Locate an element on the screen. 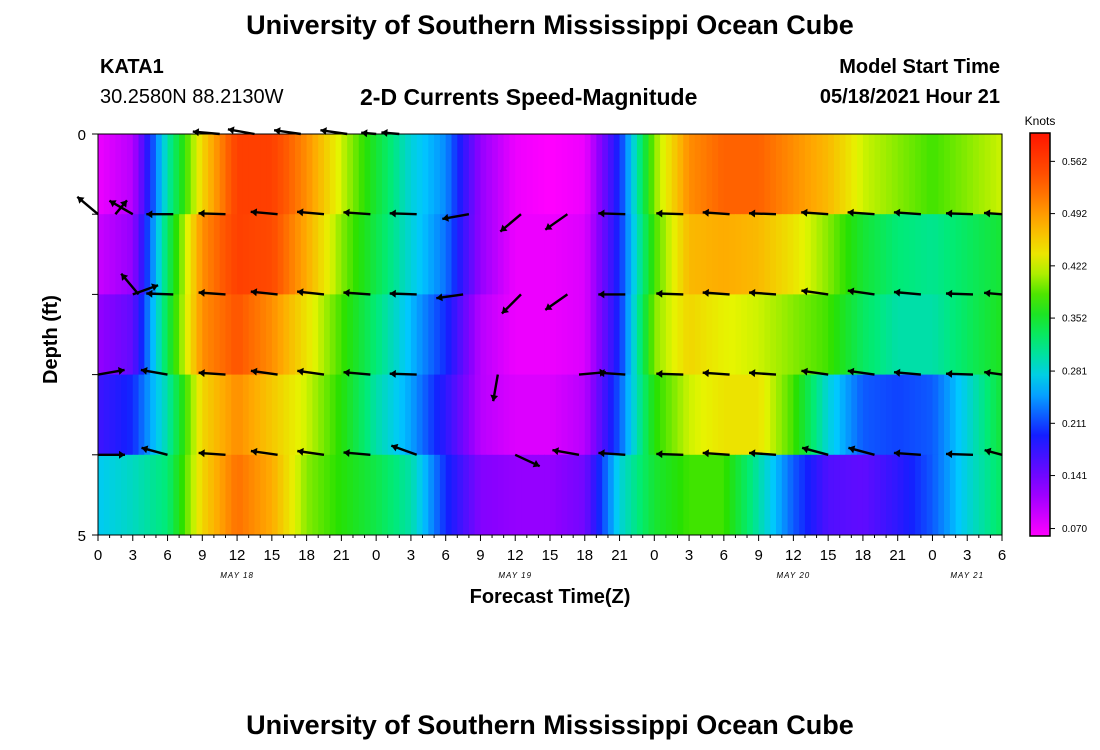 This screenshot has width=1100, height=750. x-tick-label: 12 is located at coordinates (515, 555).